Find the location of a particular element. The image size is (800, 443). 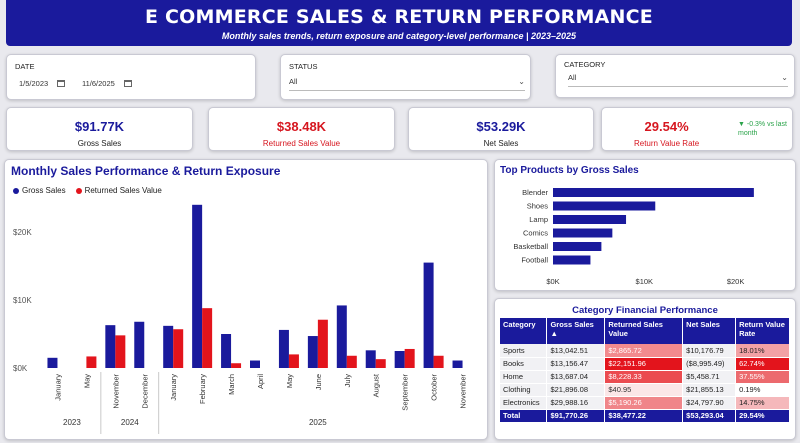

top-products-title: Top Products by Gross Sales is located at coordinates (569, 170).